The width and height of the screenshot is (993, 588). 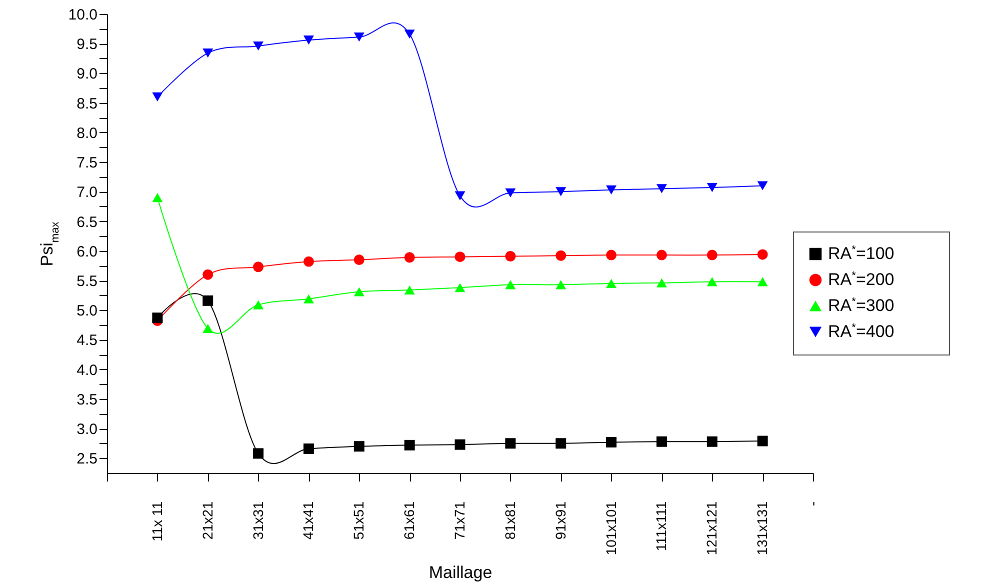 What do you see at coordinates (258, 520) in the screenshot?
I see `x-tick-label: 31x31` at bounding box center [258, 520].